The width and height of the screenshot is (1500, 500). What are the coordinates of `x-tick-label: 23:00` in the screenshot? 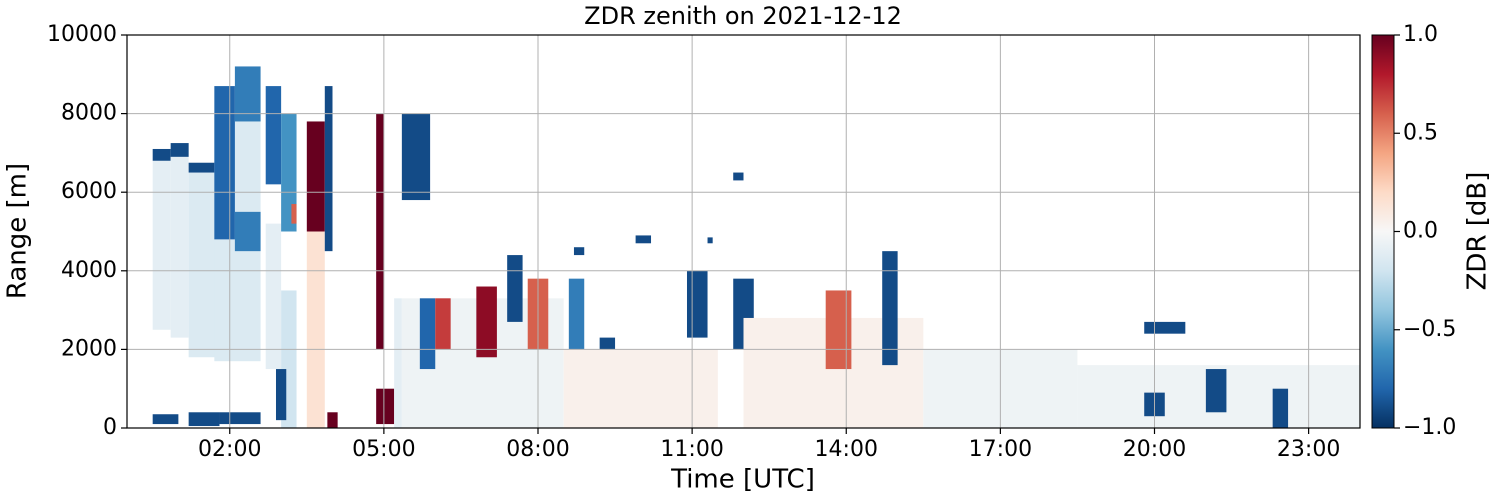 It's located at (1308, 449).